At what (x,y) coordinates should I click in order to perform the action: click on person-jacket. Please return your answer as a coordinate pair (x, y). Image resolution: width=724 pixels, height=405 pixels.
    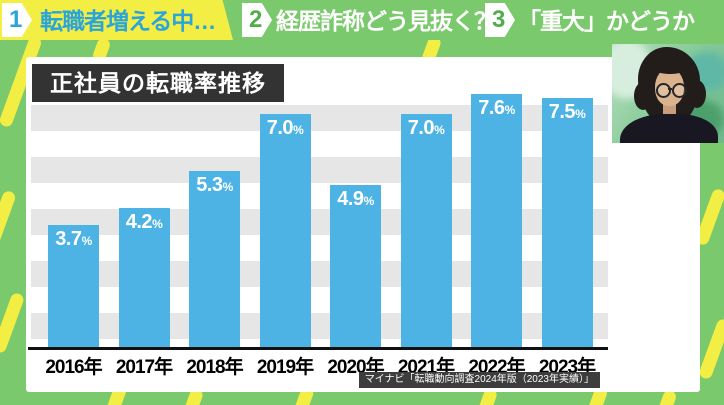
    Looking at the image, I should click on (669, 128).